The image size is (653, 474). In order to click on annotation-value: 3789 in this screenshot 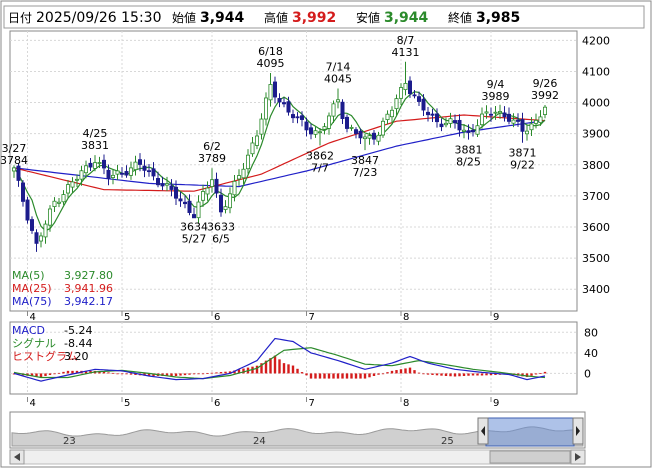, I will do `click(212, 158)`.